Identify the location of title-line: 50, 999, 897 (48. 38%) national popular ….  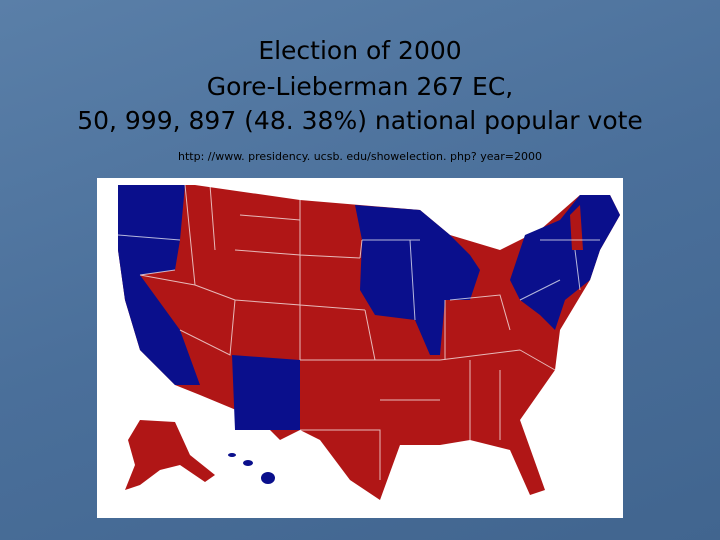
(360, 120).